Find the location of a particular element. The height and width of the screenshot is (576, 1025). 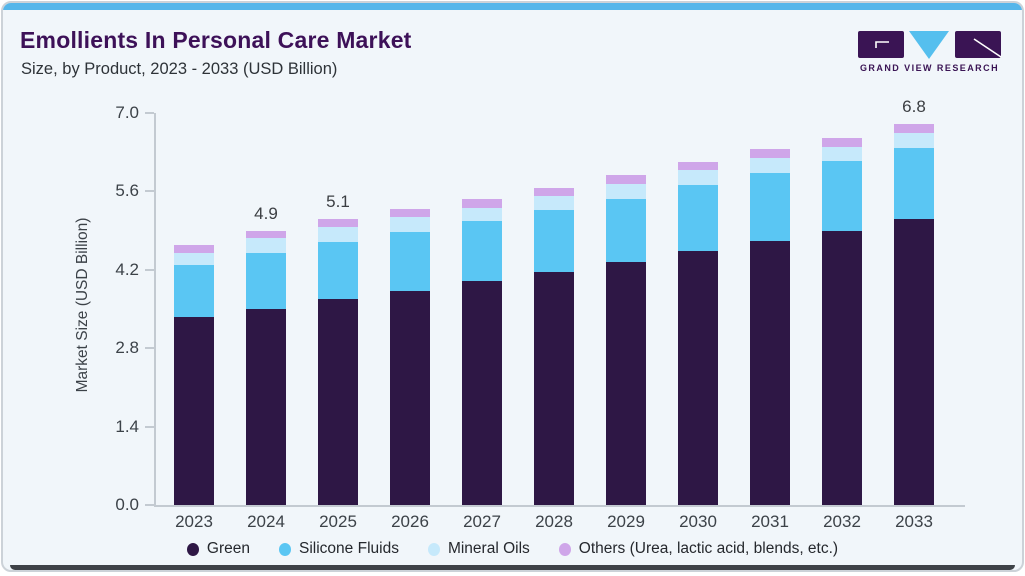

x-axis-category-label: 2032 is located at coordinates (842, 521).